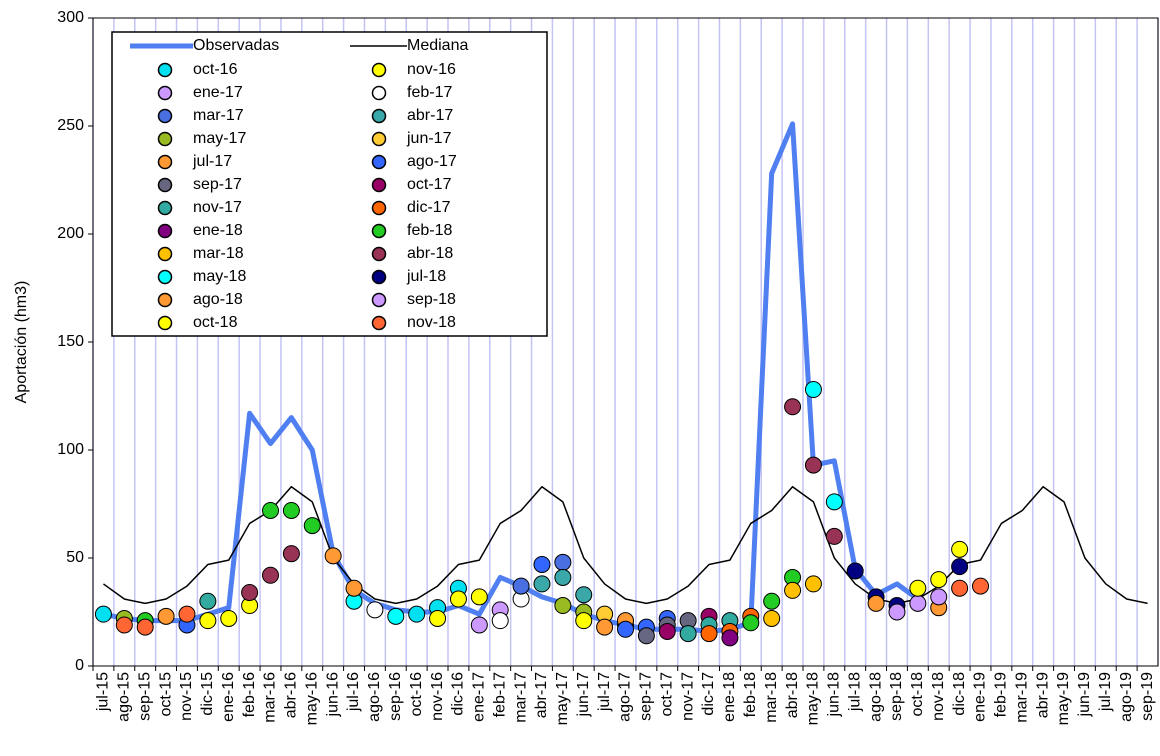  What do you see at coordinates (875, 697) in the screenshot?
I see `x-tick-label: ago-18` at bounding box center [875, 697].